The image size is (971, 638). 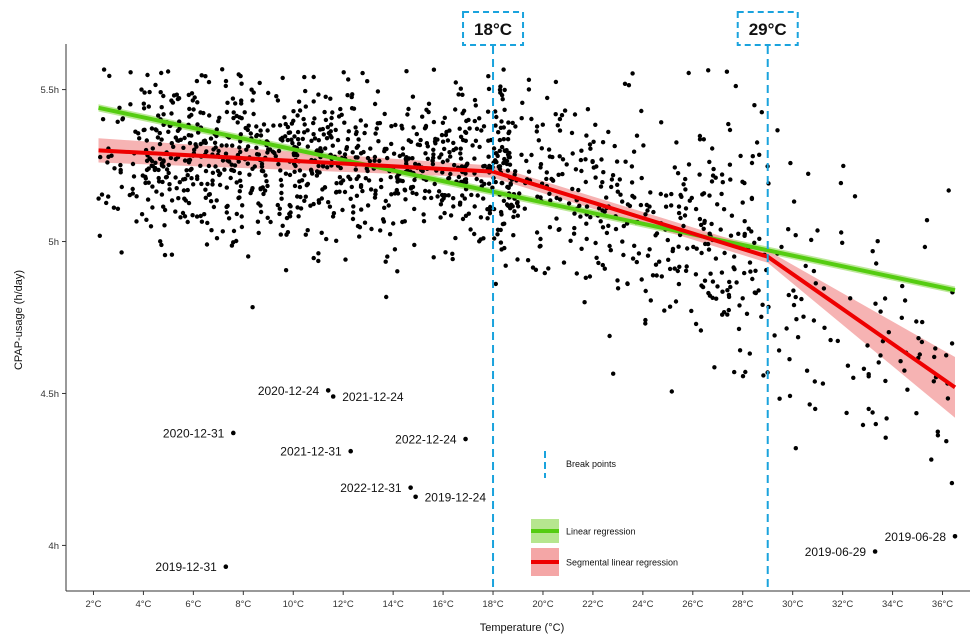 What do you see at coordinates (522, 628) in the screenshot?
I see `x-axis-title: Temperature (°C)` at bounding box center [522, 628].